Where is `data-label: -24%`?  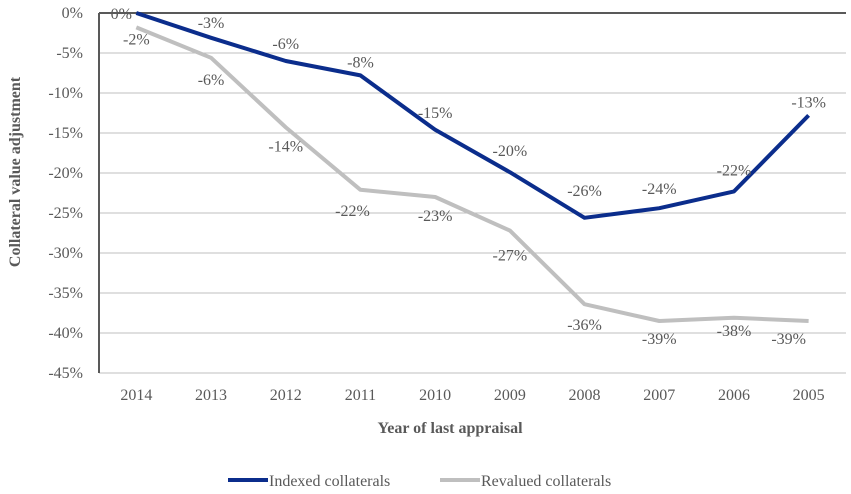 data-label: -24% is located at coordinates (659, 189).